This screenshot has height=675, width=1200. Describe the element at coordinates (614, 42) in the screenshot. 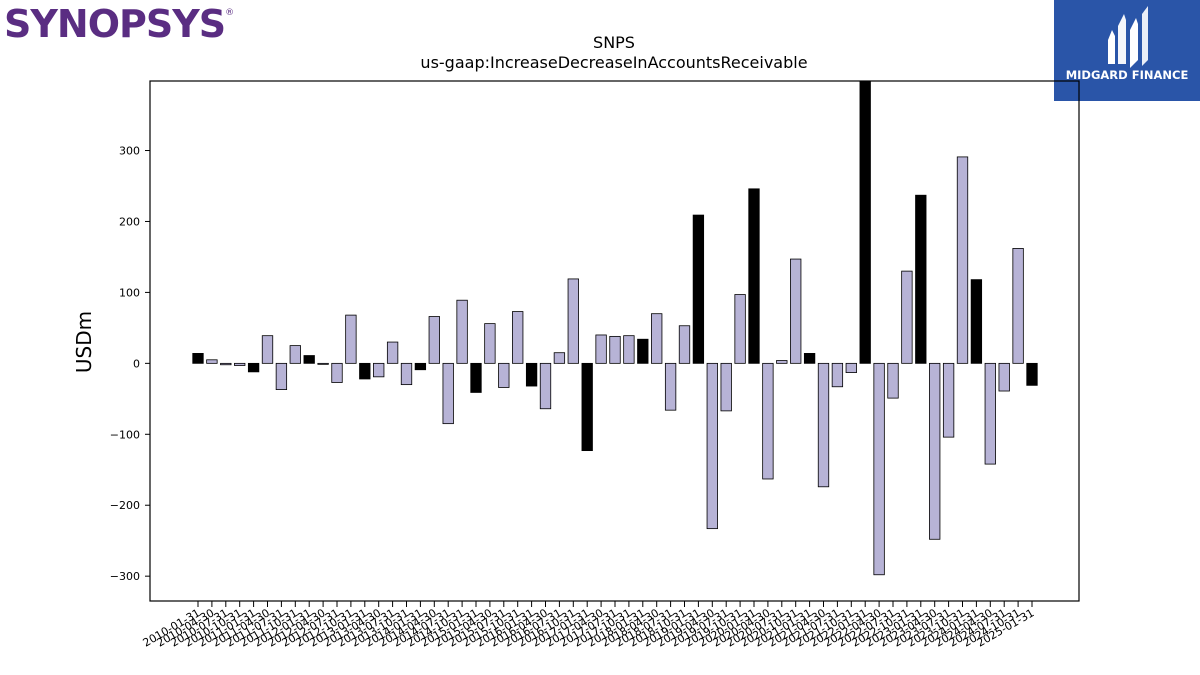

I see `chart-title: SNPS` at that location.